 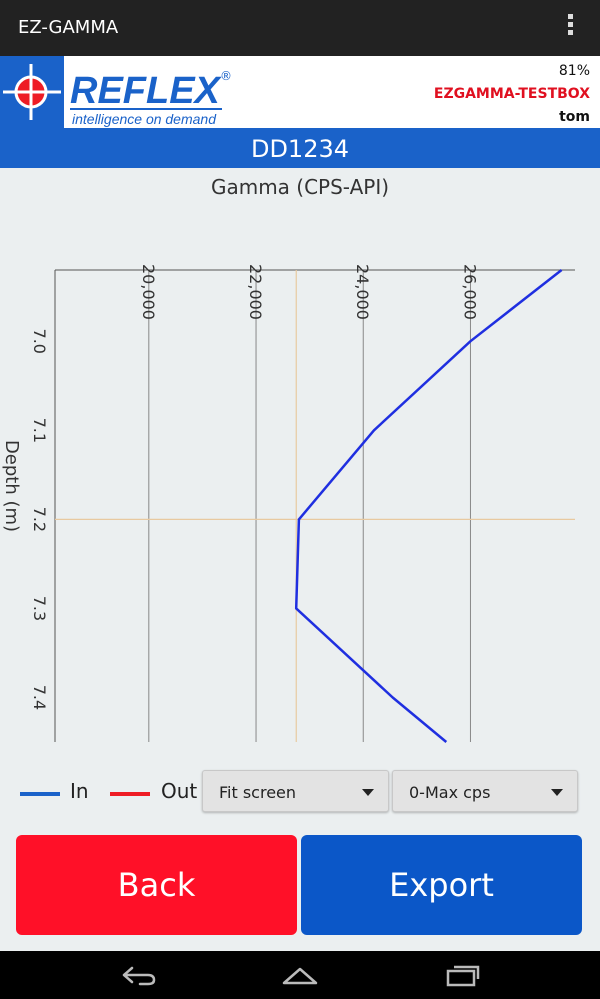 What do you see at coordinates (300, 187) in the screenshot?
I see `chart-title: Gamma (CPS-API)` at bounding box center [300, 187].